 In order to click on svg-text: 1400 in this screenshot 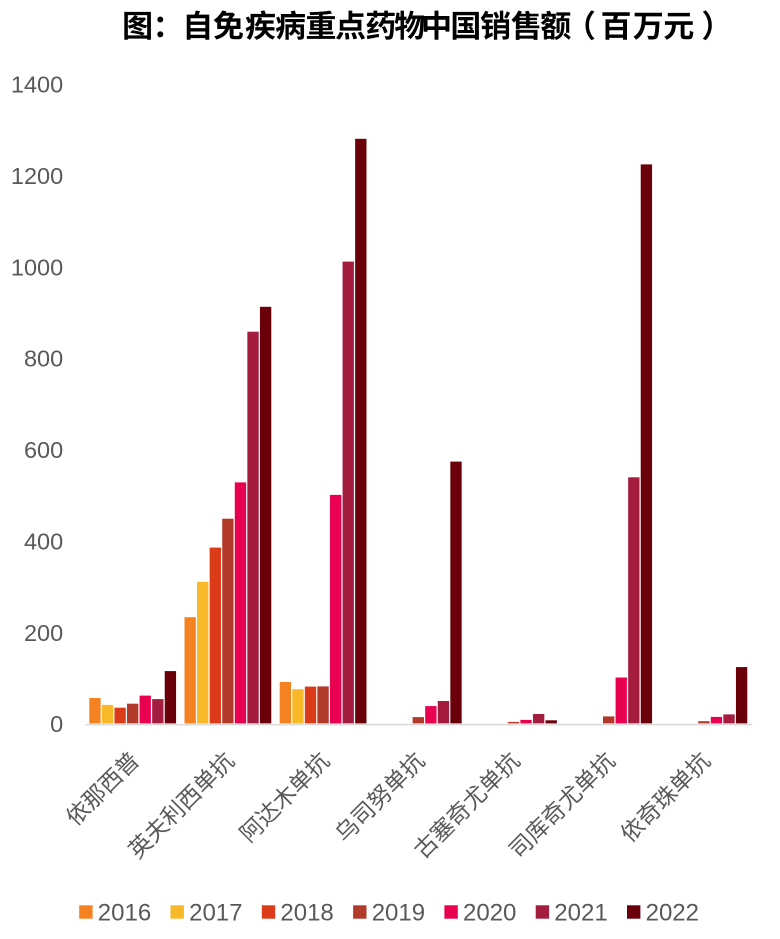, I will do `click(37, 85)`.